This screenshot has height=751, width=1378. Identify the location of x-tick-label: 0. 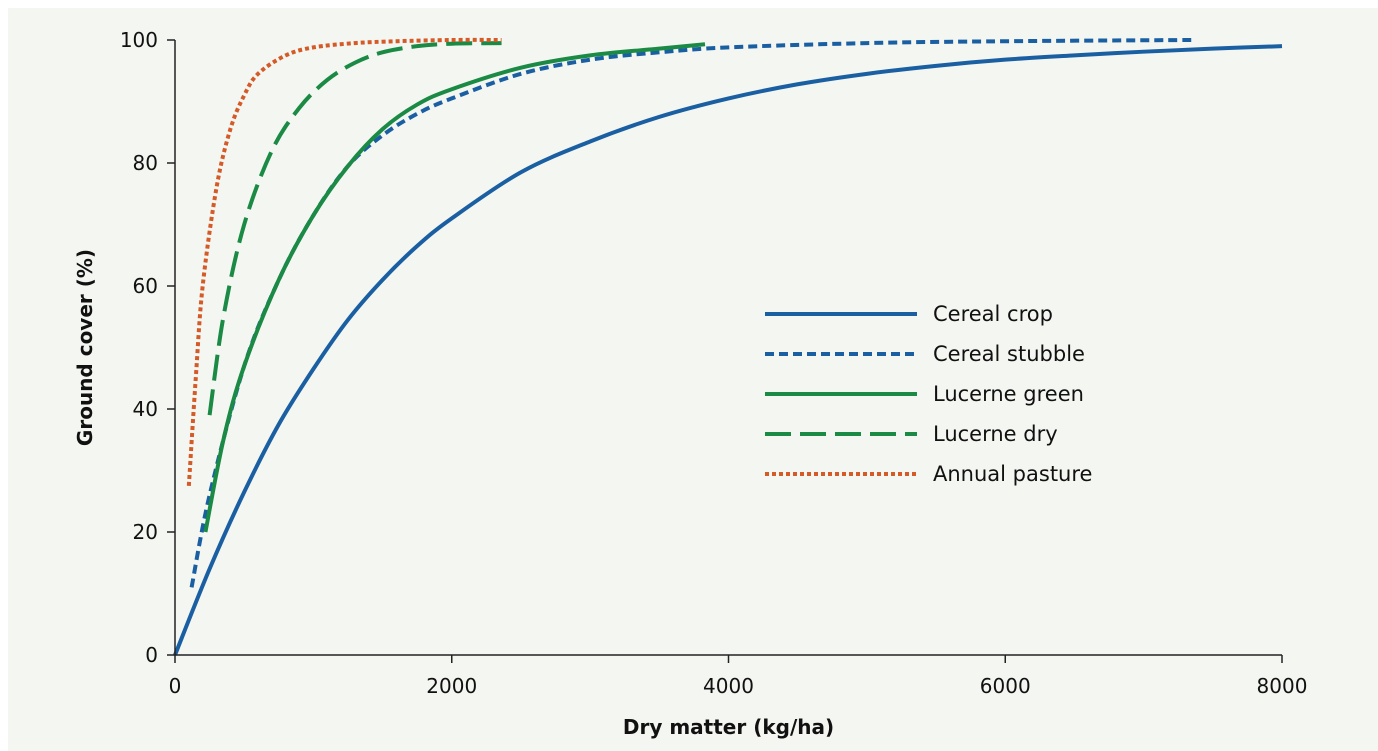
(175, 686).